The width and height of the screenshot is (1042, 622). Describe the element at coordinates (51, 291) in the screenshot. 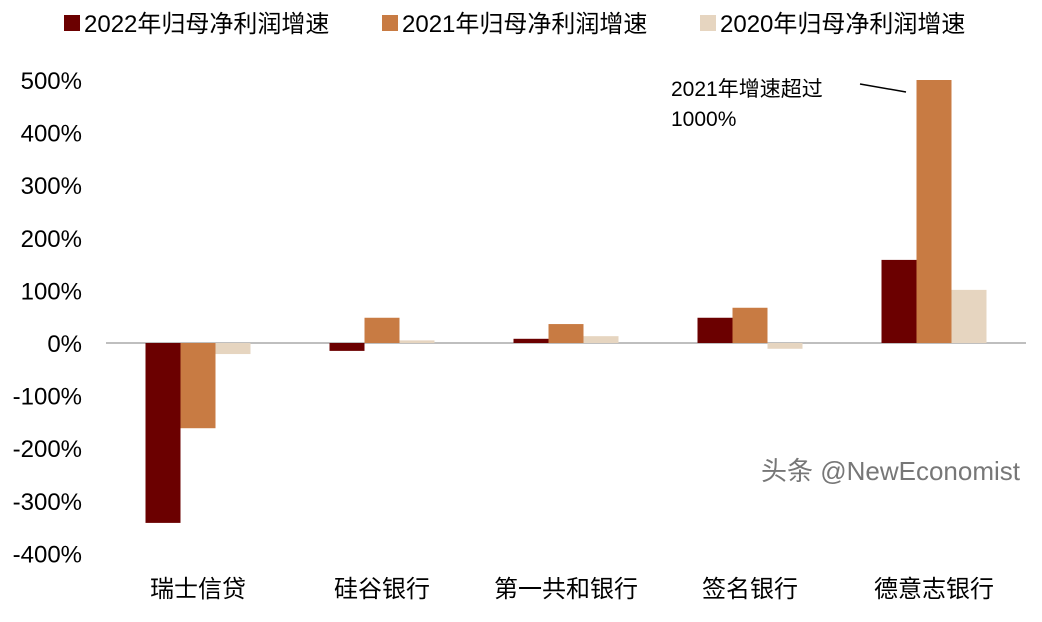

I see `y-tick-label: 100%` at that location.